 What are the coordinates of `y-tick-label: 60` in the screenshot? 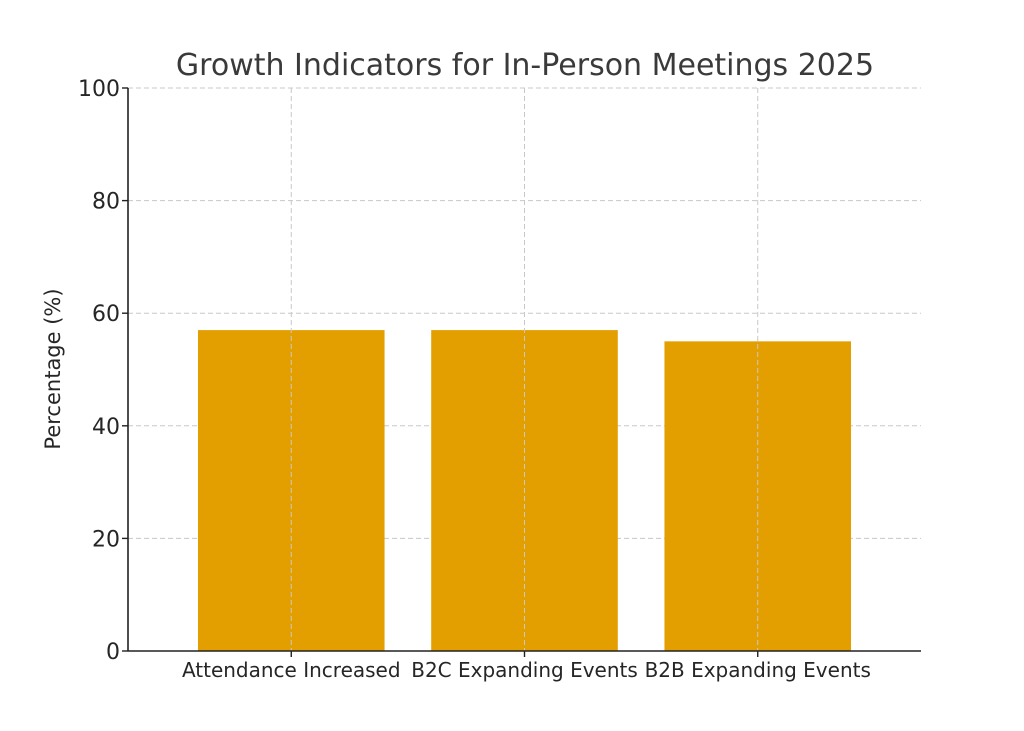 It's located at (106, 314).